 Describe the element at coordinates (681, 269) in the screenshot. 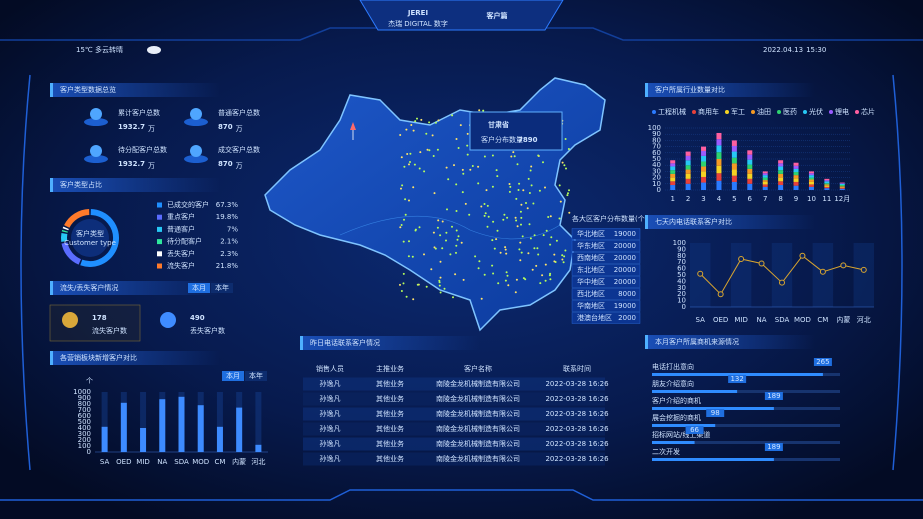

I see `y-tick-label: 60` at that location.